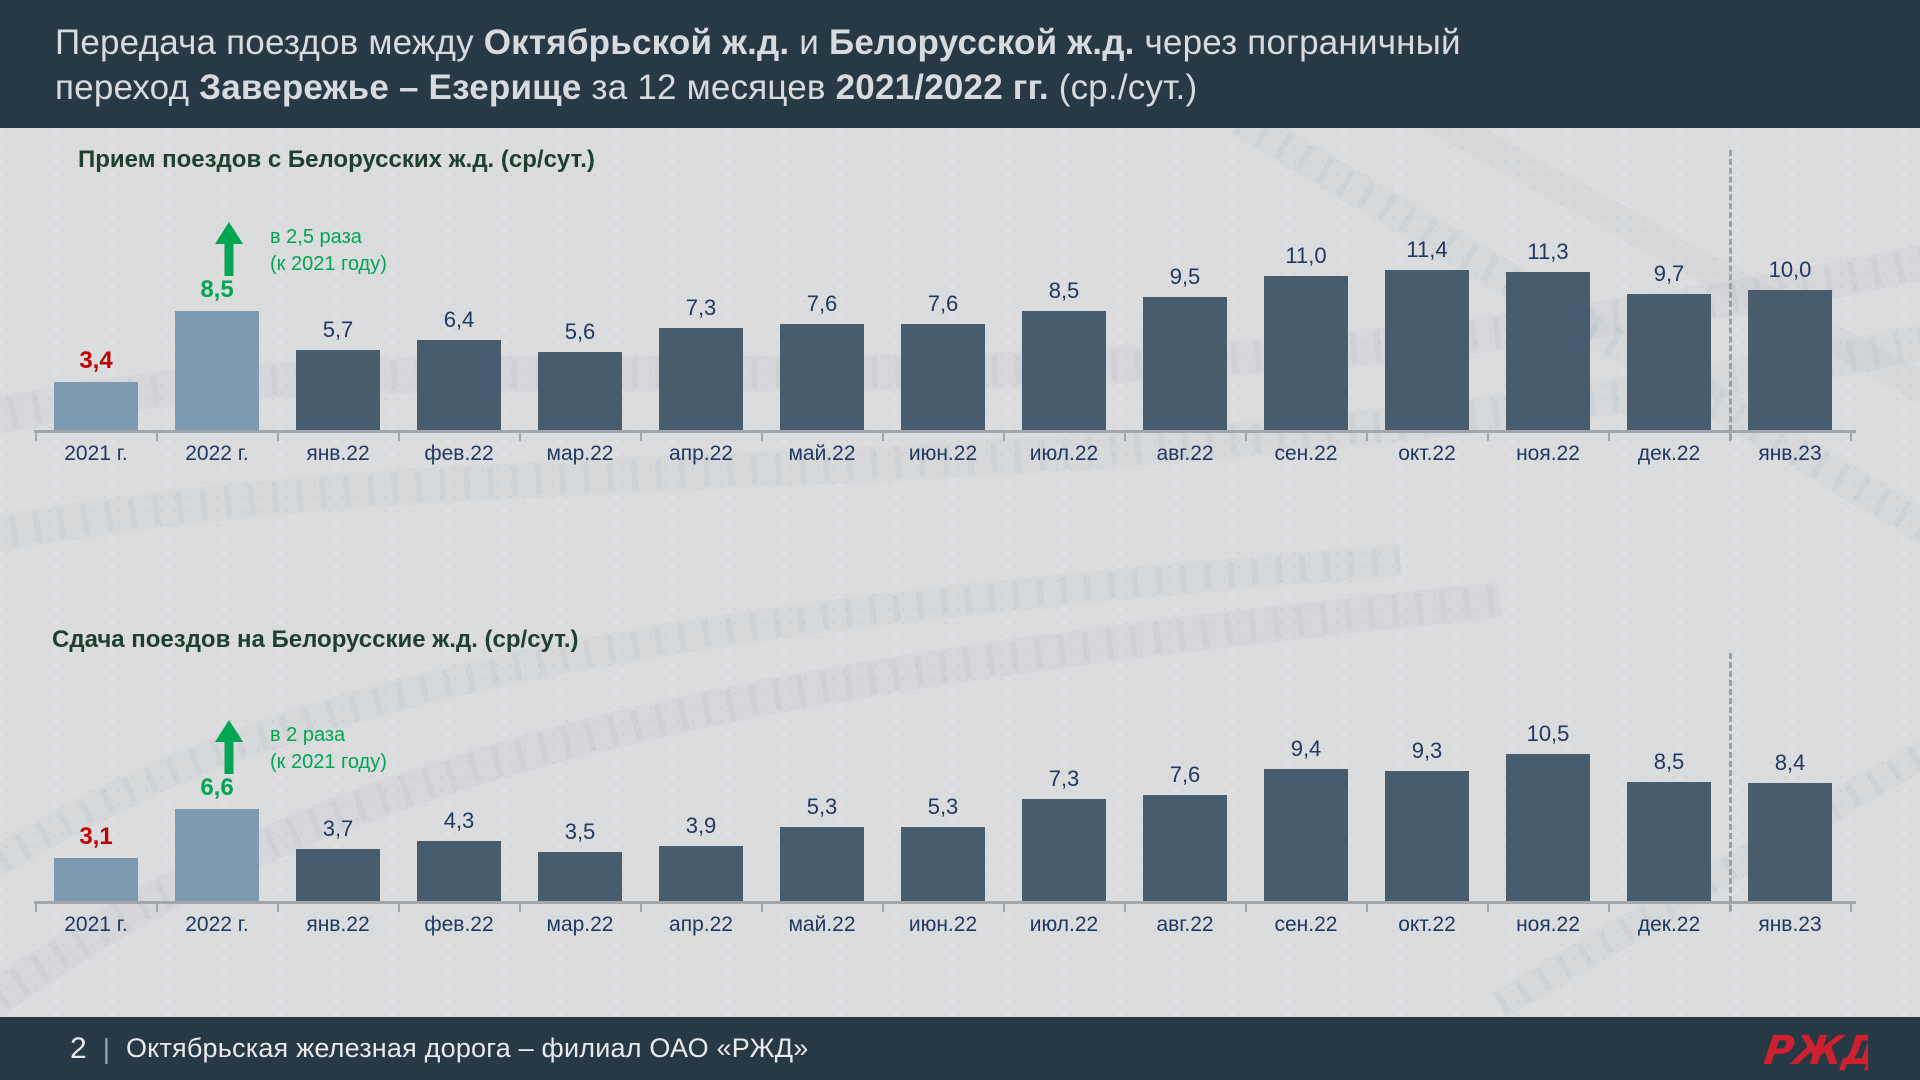 The height and width of the screenshot is (1080, 1920). Describe the element at coordinates (96, 836) in the screenshot. I see `bar-value-label: 3,1` at that location.